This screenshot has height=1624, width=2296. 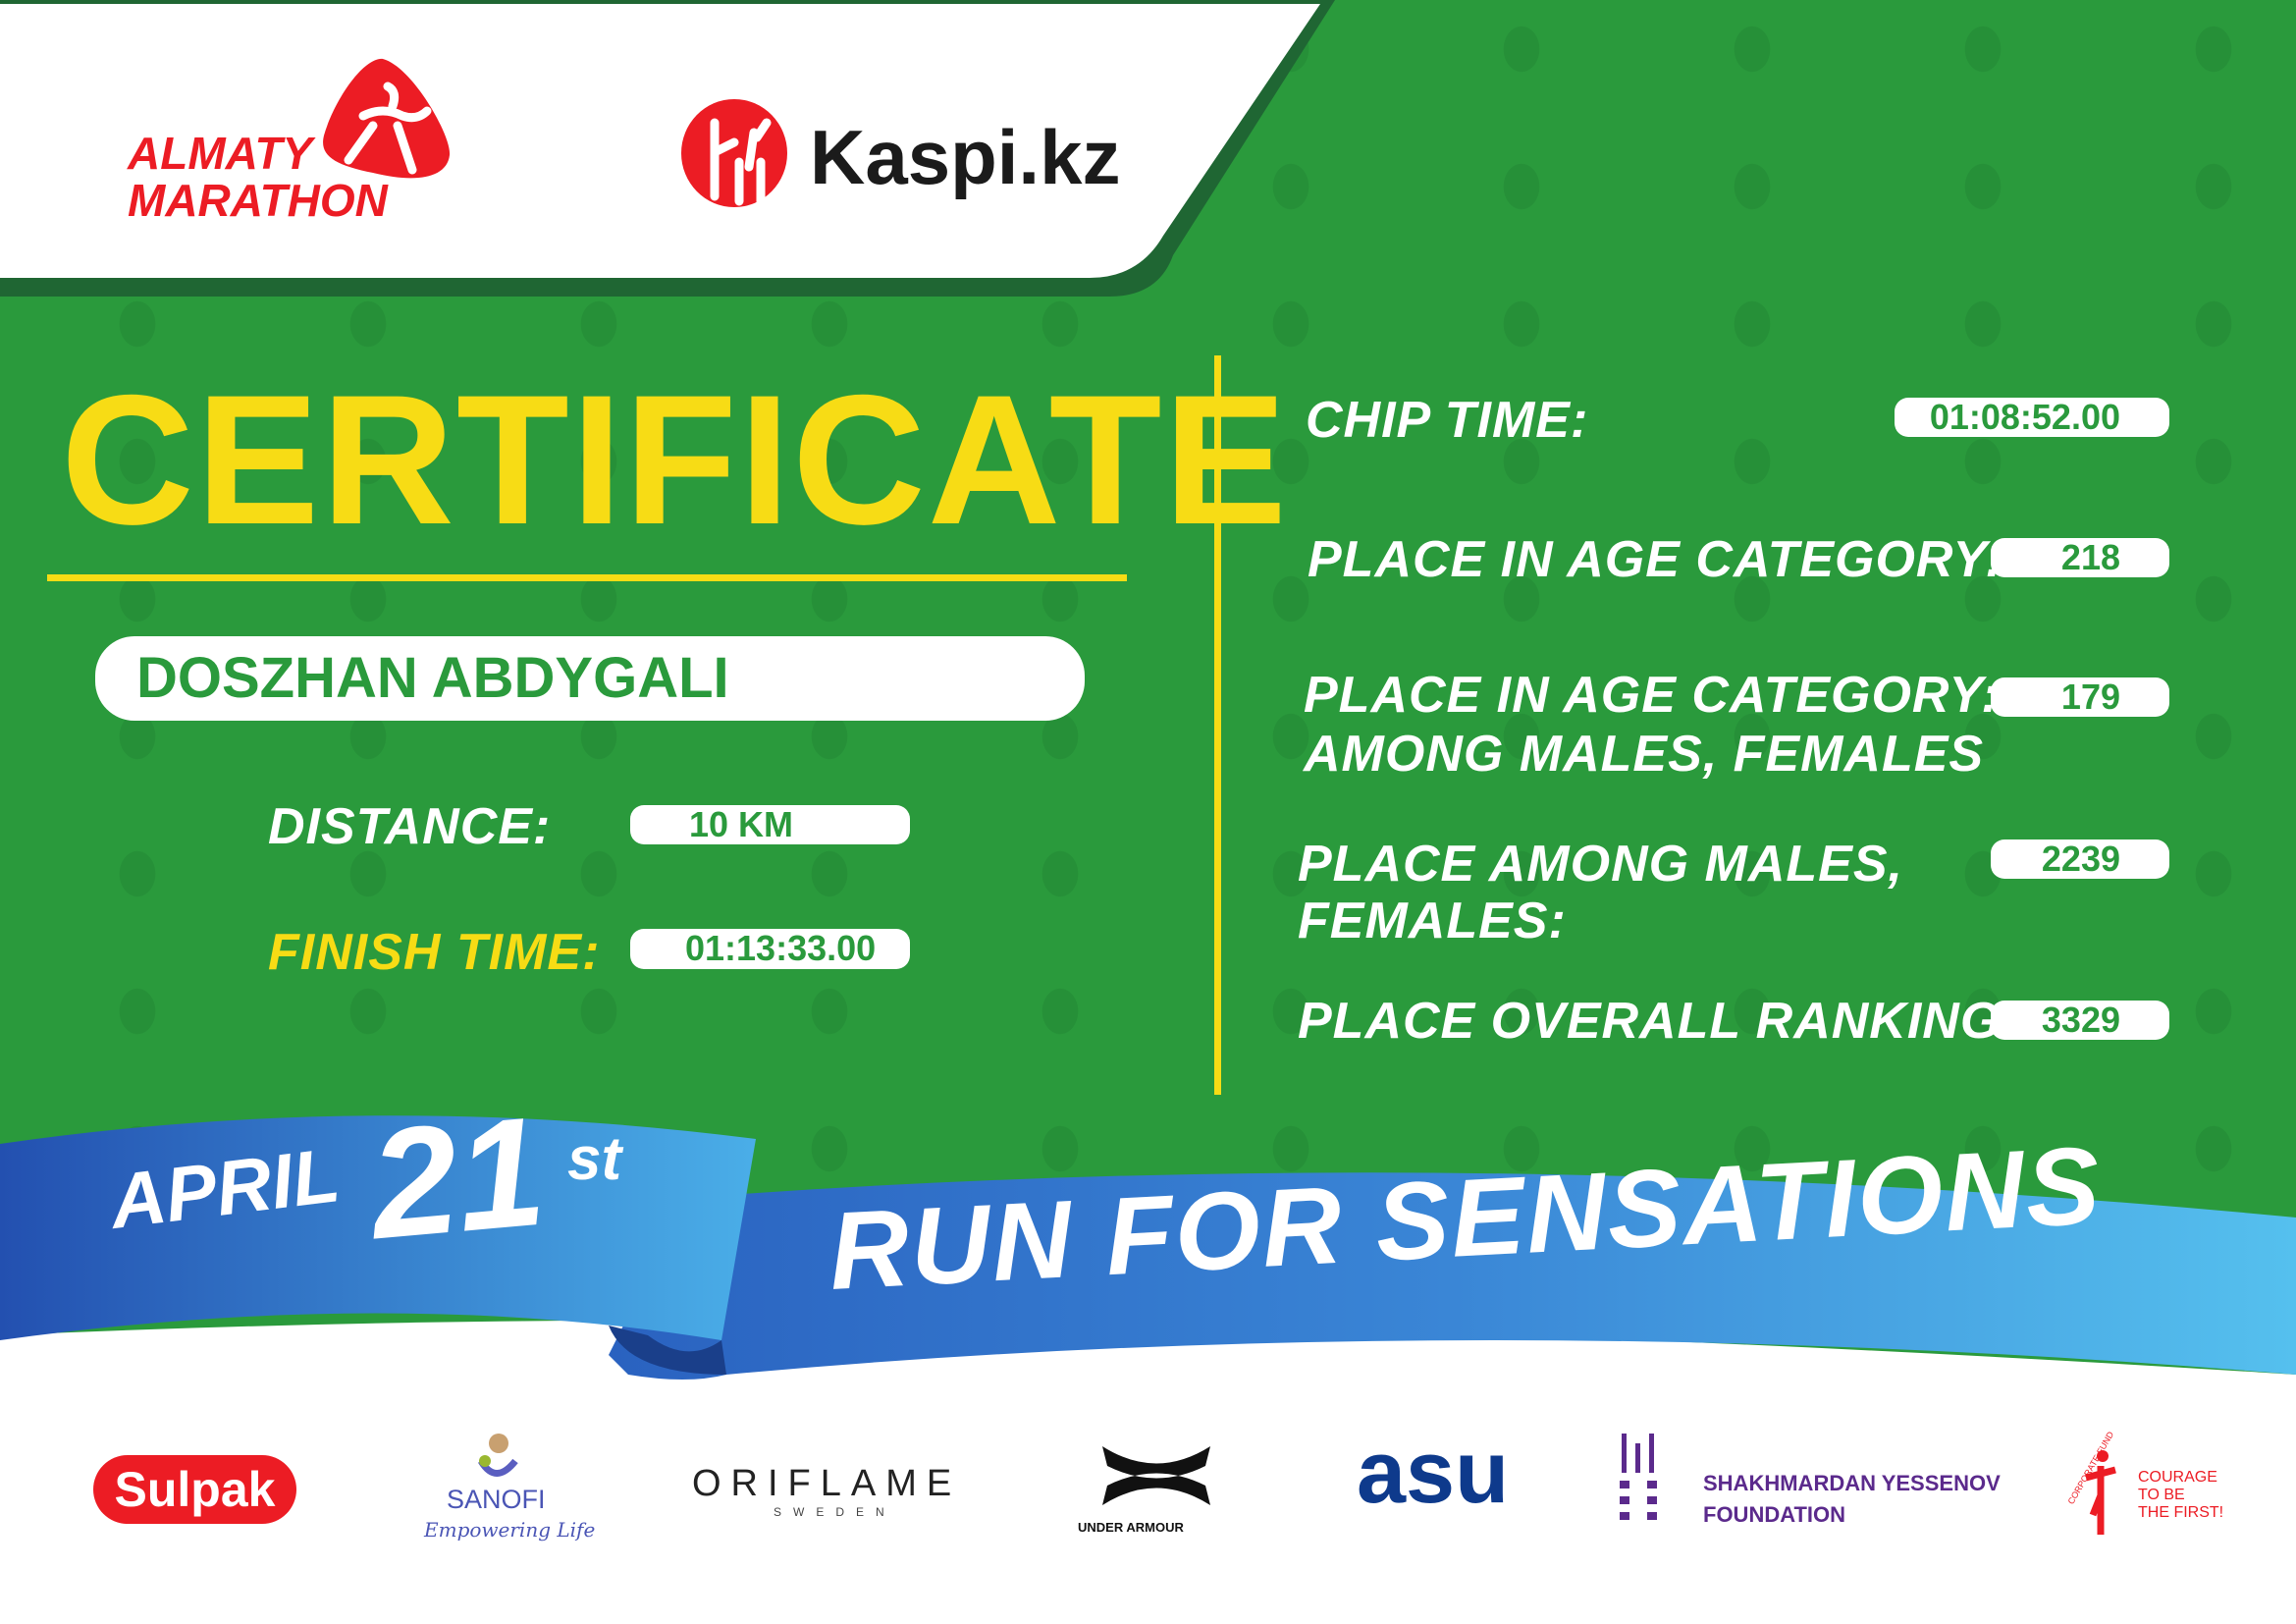 I want to click on chip-time-value: 01:08:52.00, so click(x=2032, y=417).